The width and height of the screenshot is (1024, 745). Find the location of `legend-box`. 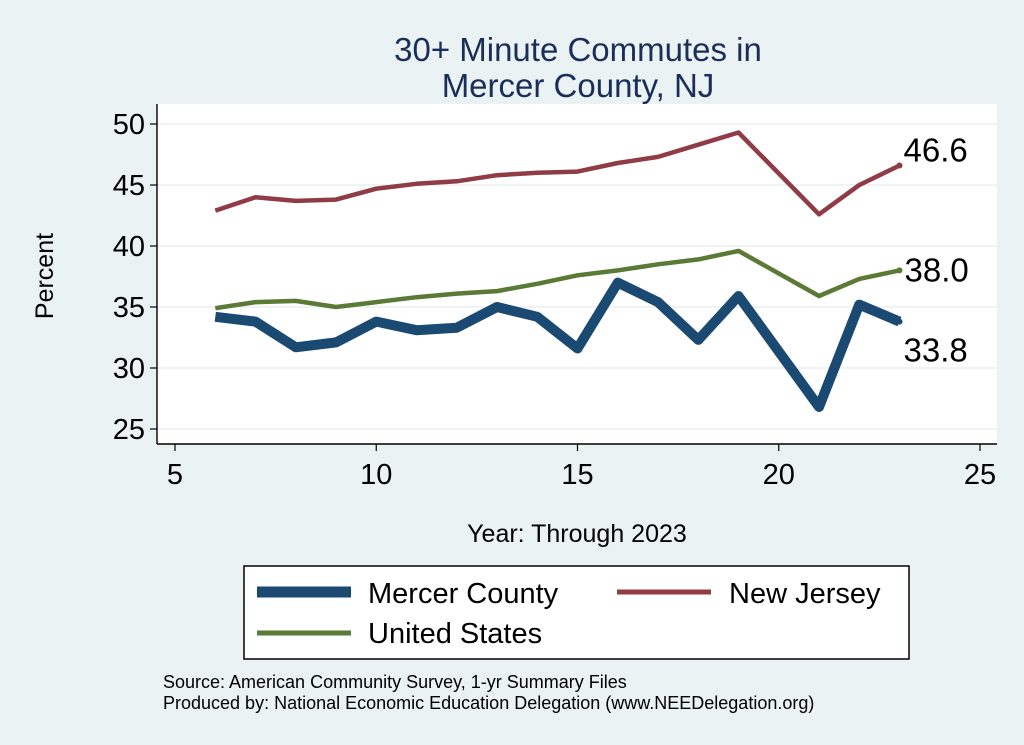

legend-box is located at coordinates (576, 612).